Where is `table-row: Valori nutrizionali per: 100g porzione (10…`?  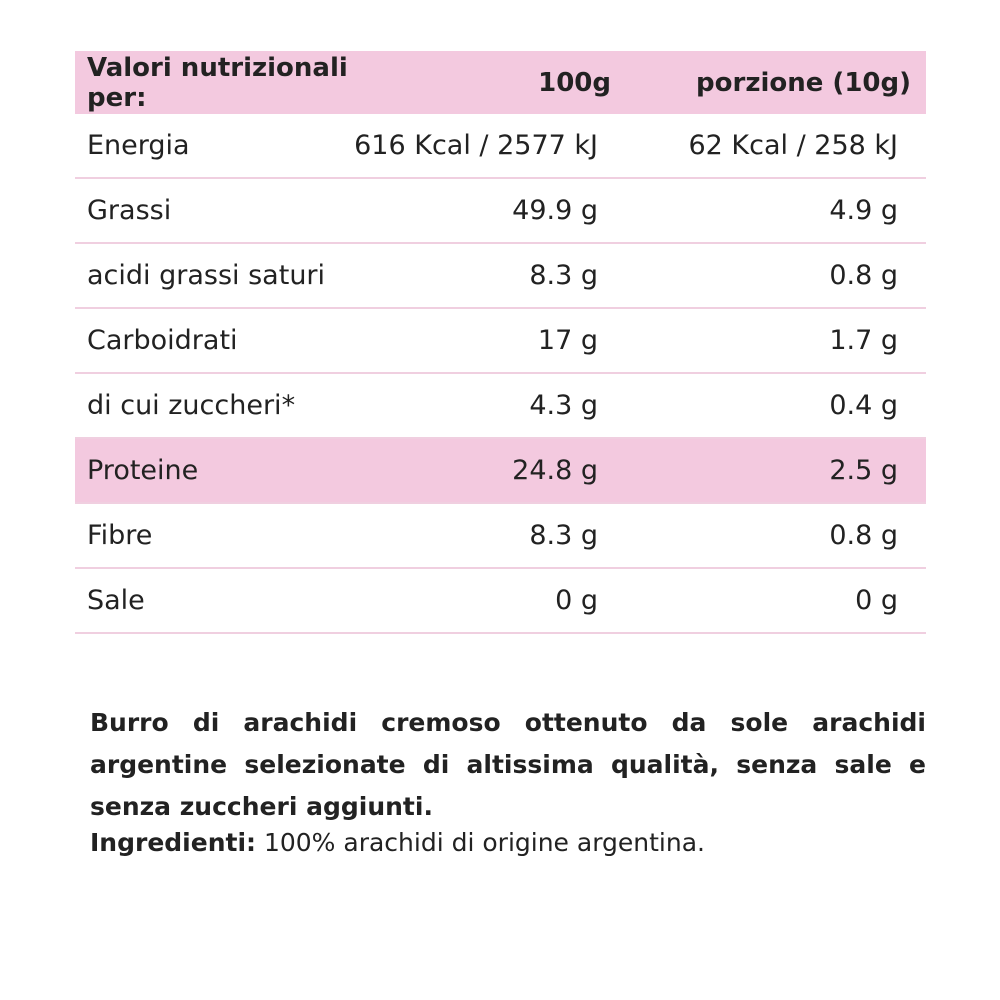 table-row: Valori nutrizionali per: 100g porzione (10… is located at coordinates (500, 82).